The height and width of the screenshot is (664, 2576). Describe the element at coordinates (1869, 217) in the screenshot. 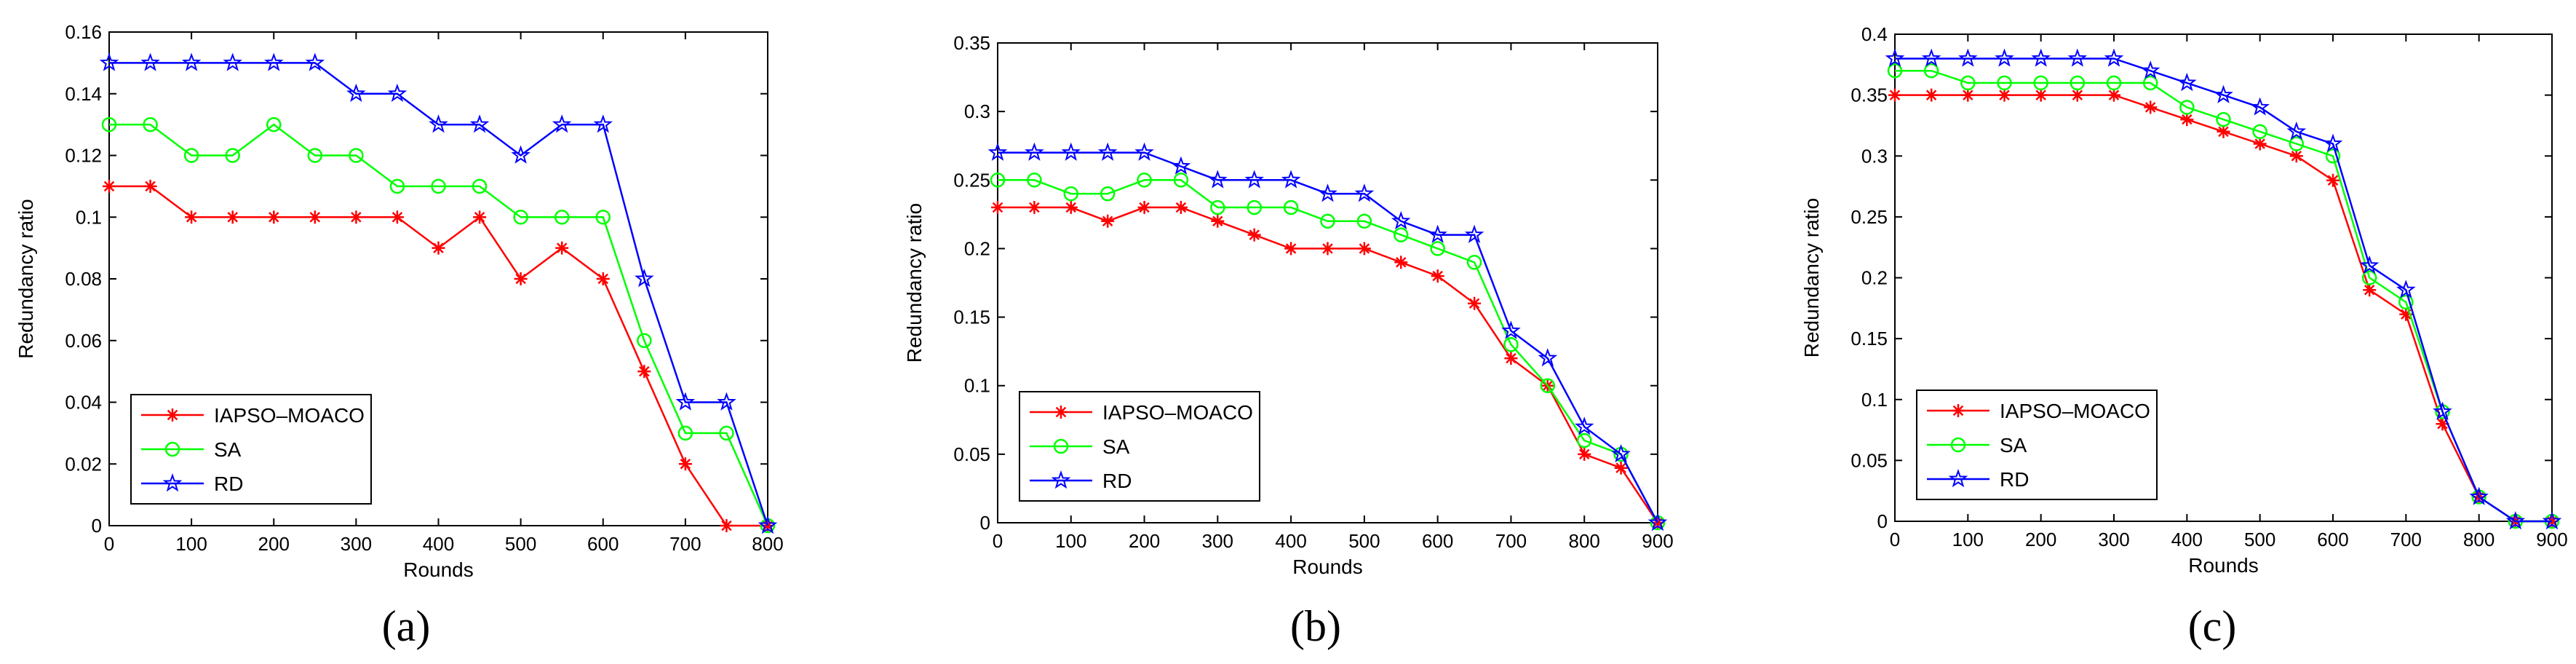

I see `y-tick-label: 0.25` at that location.